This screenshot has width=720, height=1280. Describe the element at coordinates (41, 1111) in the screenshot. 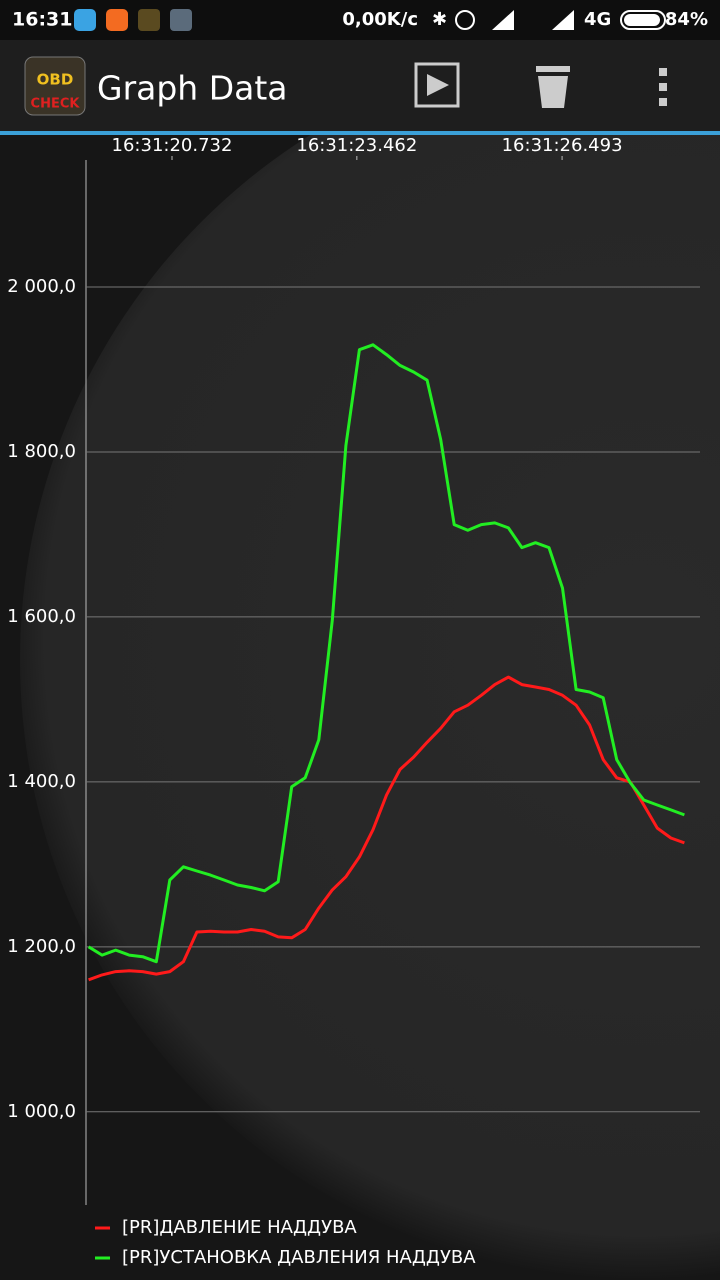

I see `y-tick-label: 1 000,0` at that location.